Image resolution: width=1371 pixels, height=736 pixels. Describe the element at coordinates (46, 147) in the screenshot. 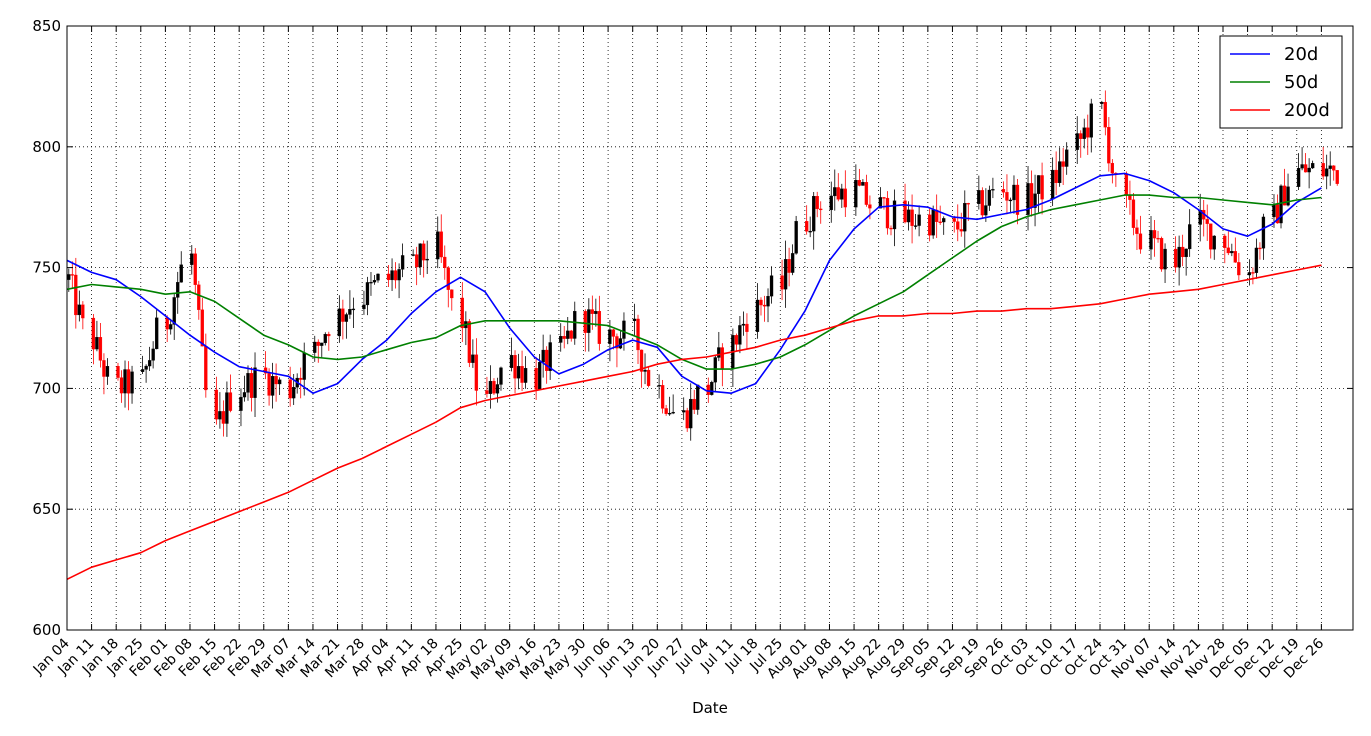

I see `y-tick-label: 800` at that location.